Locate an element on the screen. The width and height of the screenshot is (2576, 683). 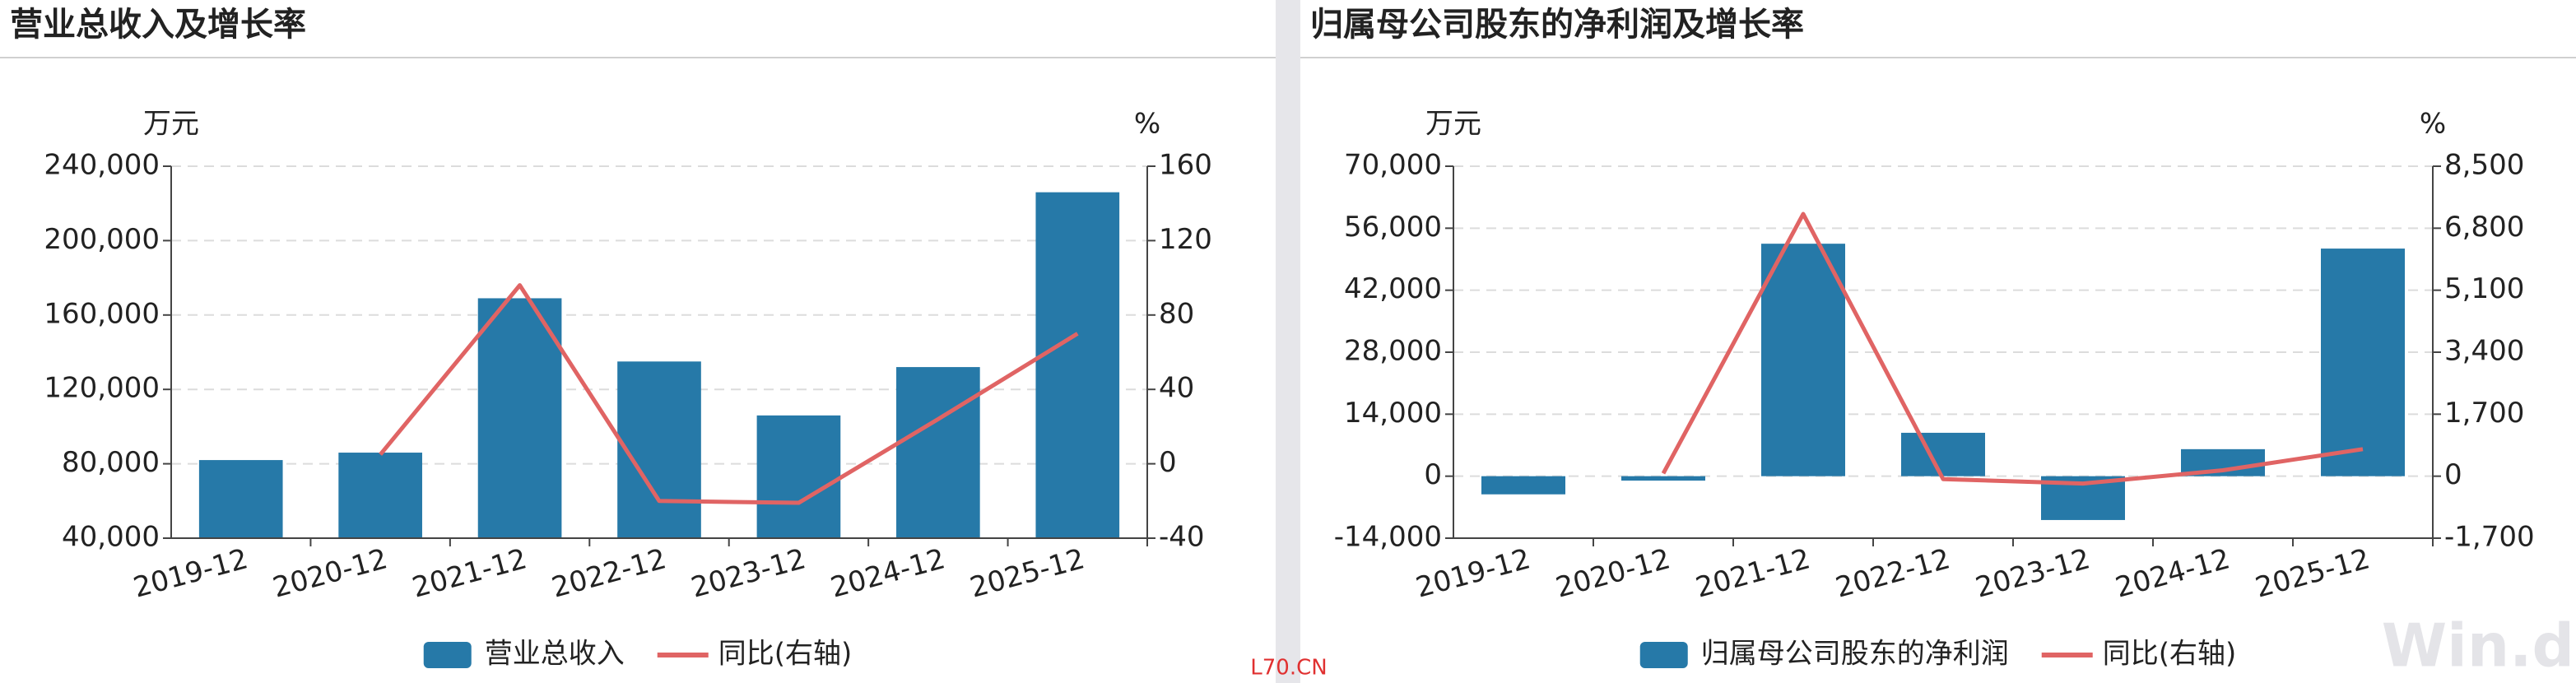
y-tick-label: 0 is located at coordinates (1433, 474).